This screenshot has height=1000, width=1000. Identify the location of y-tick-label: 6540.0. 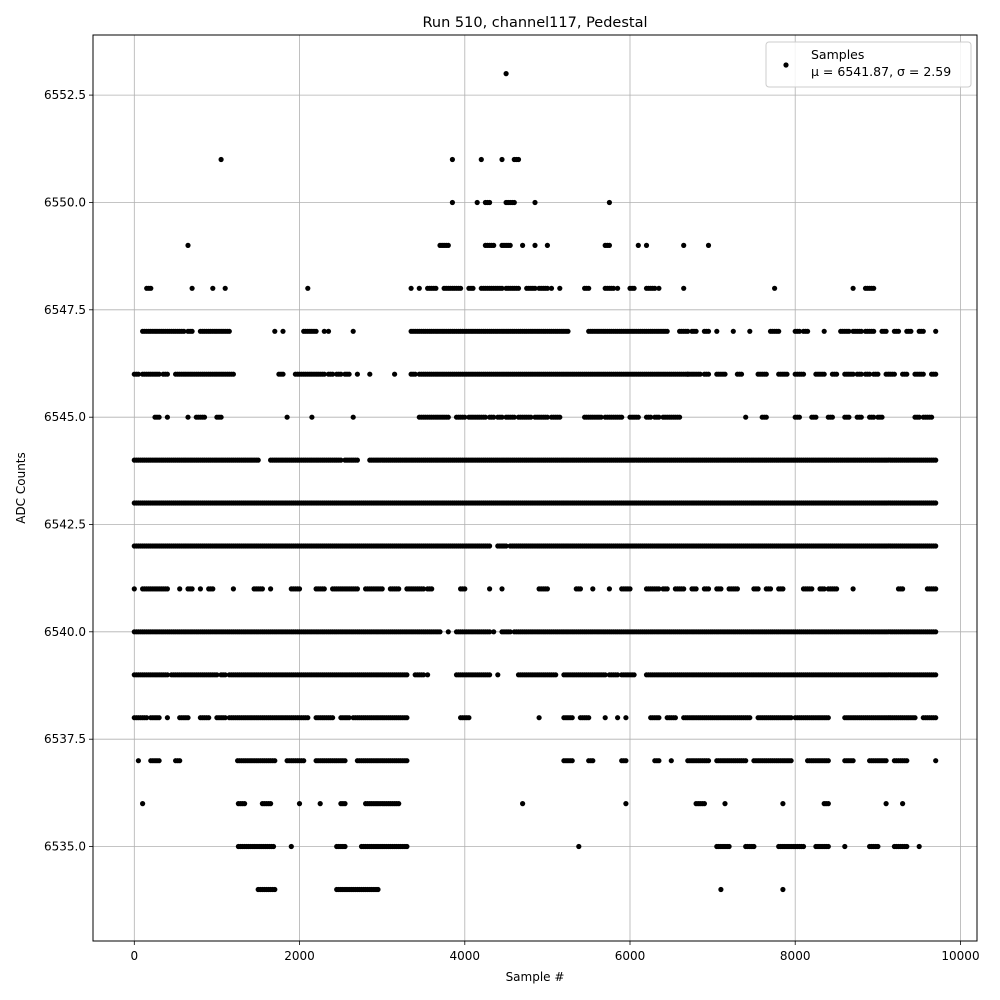
(65, 632).